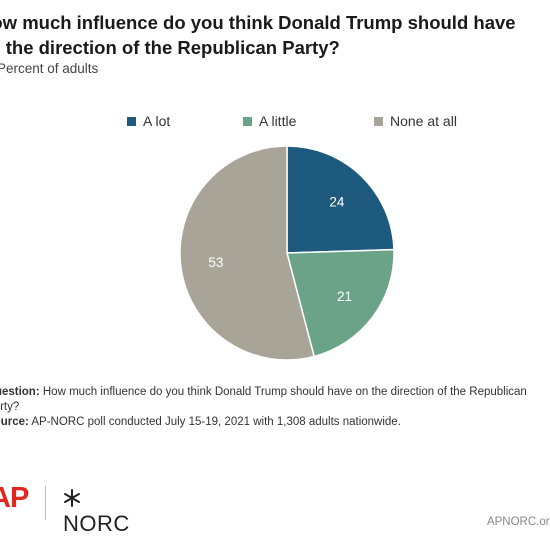 The height and width of the screenshot is (550, 550). I want to click on legend-label-a-lot: A lot, so click(157, 121).